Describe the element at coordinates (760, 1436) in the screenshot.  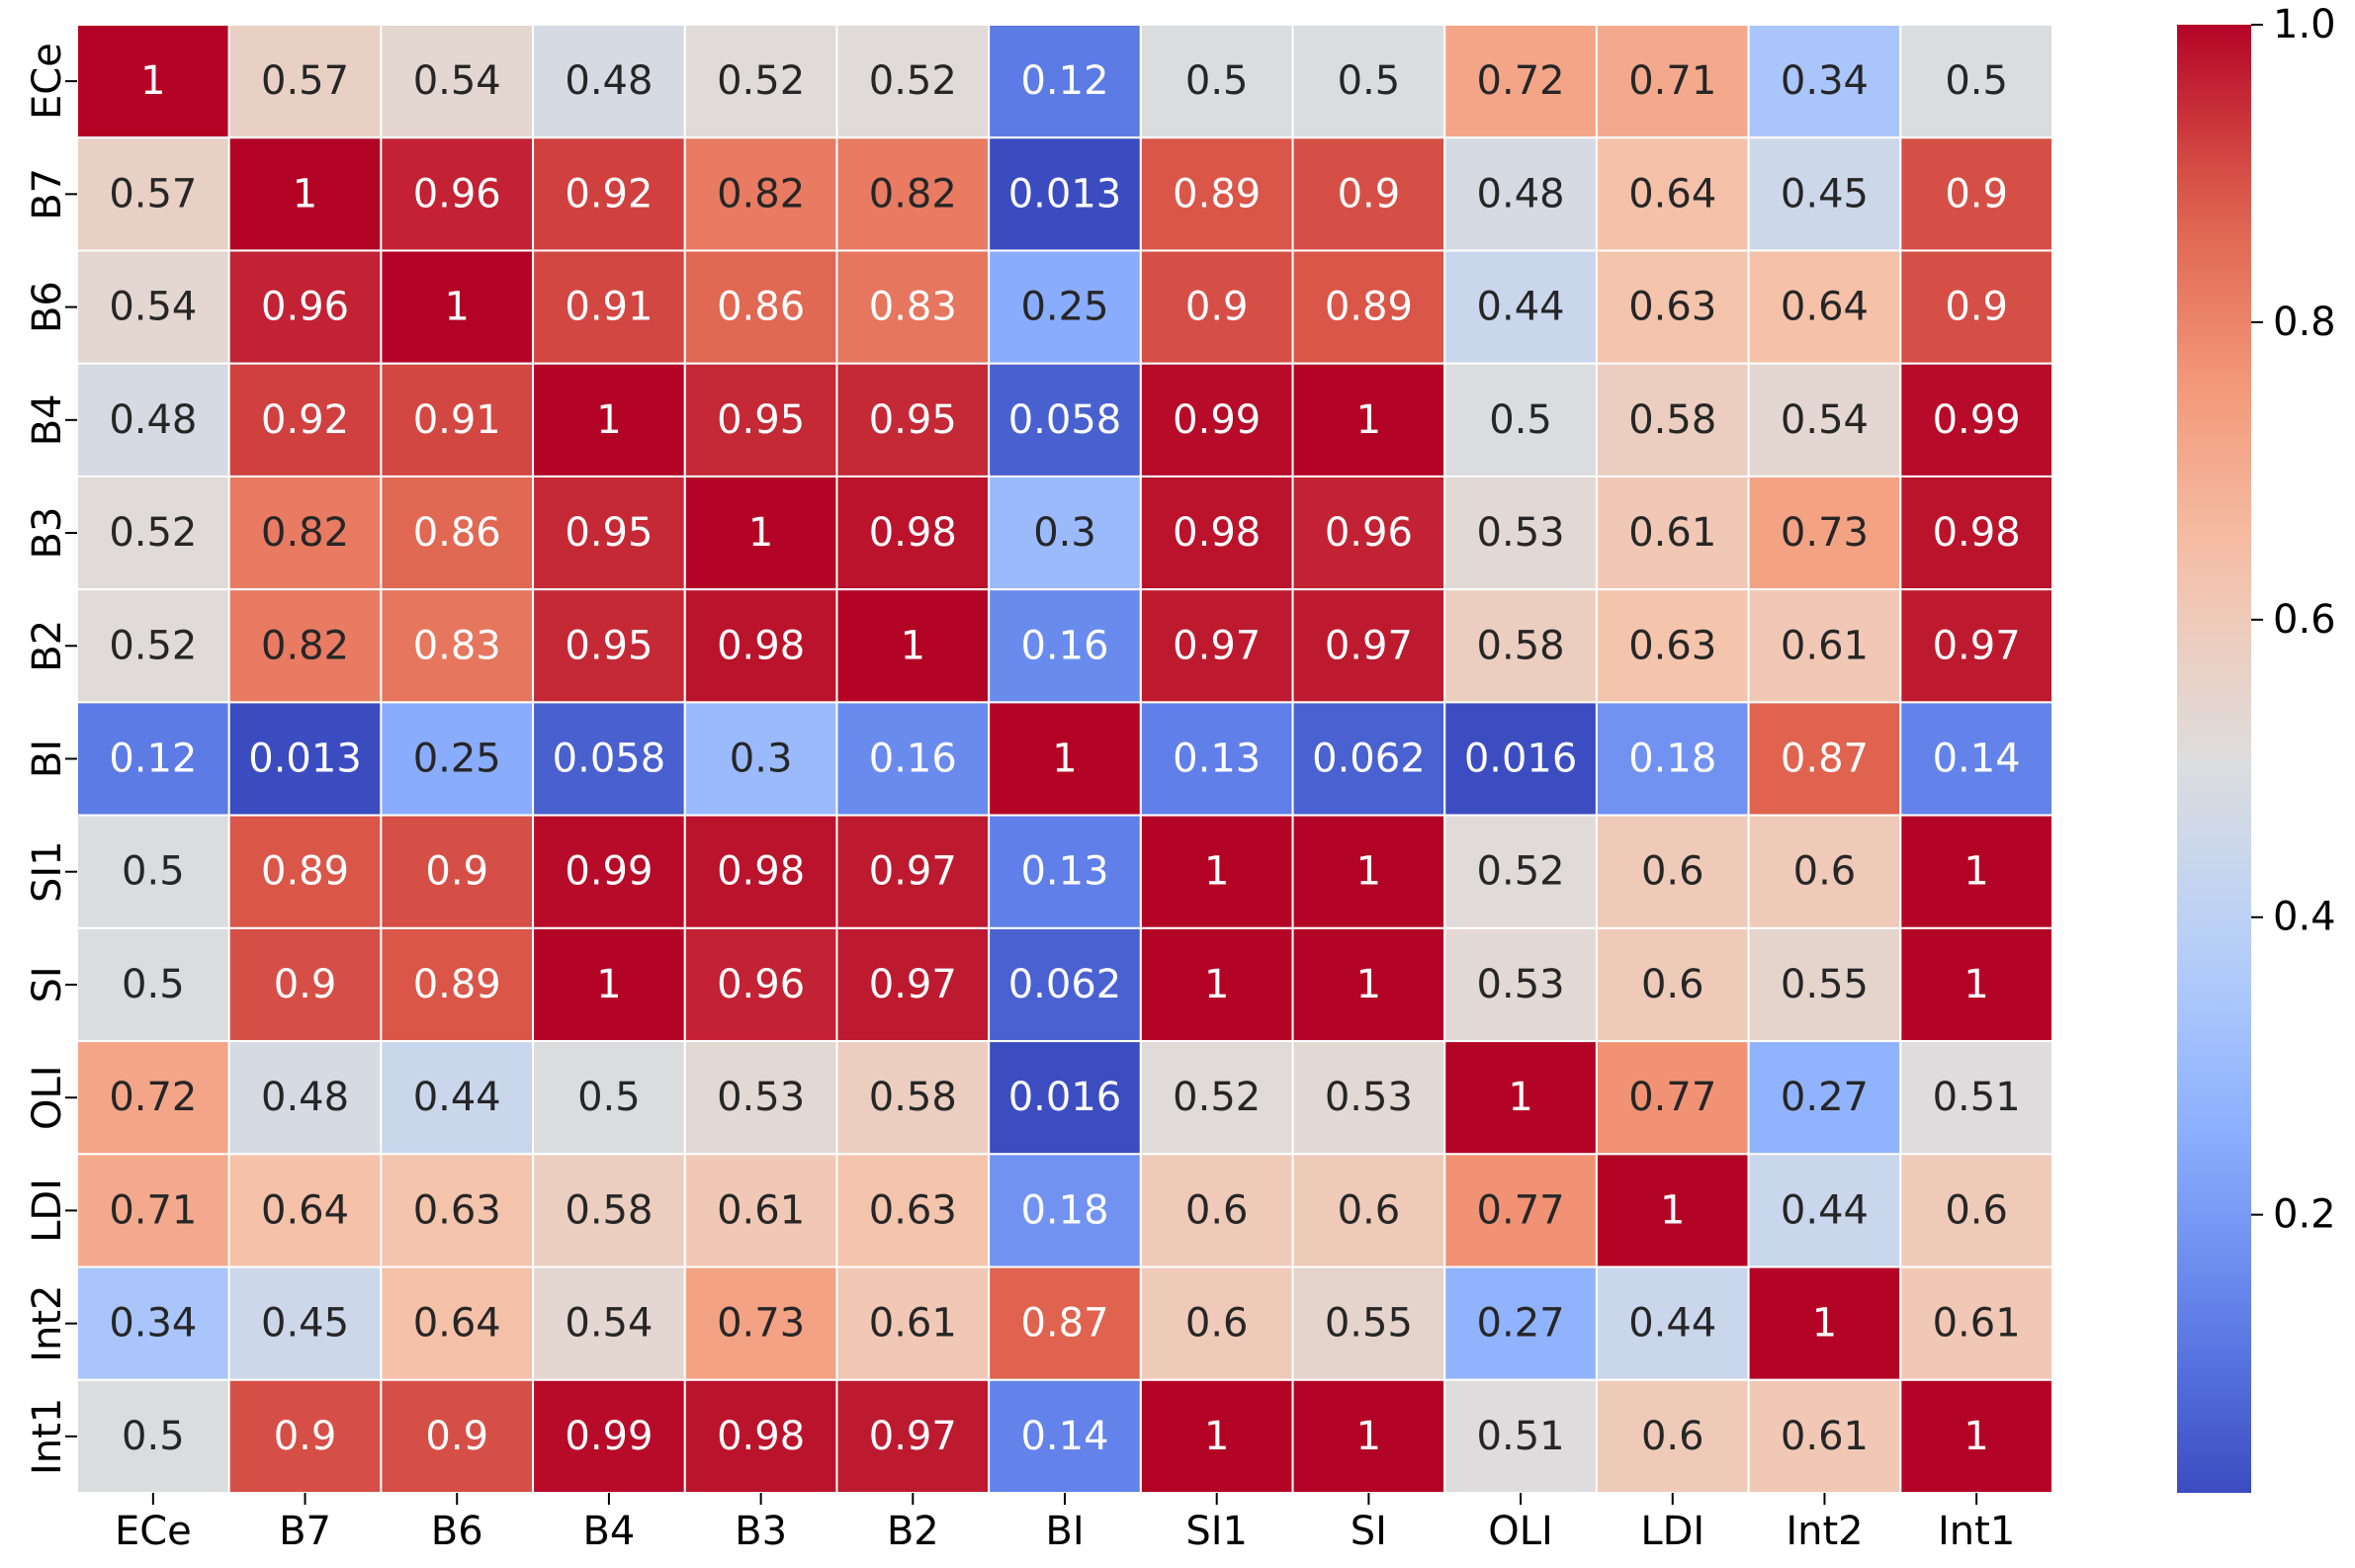
I see `heatmap-cell-Int1-B3` at that location.